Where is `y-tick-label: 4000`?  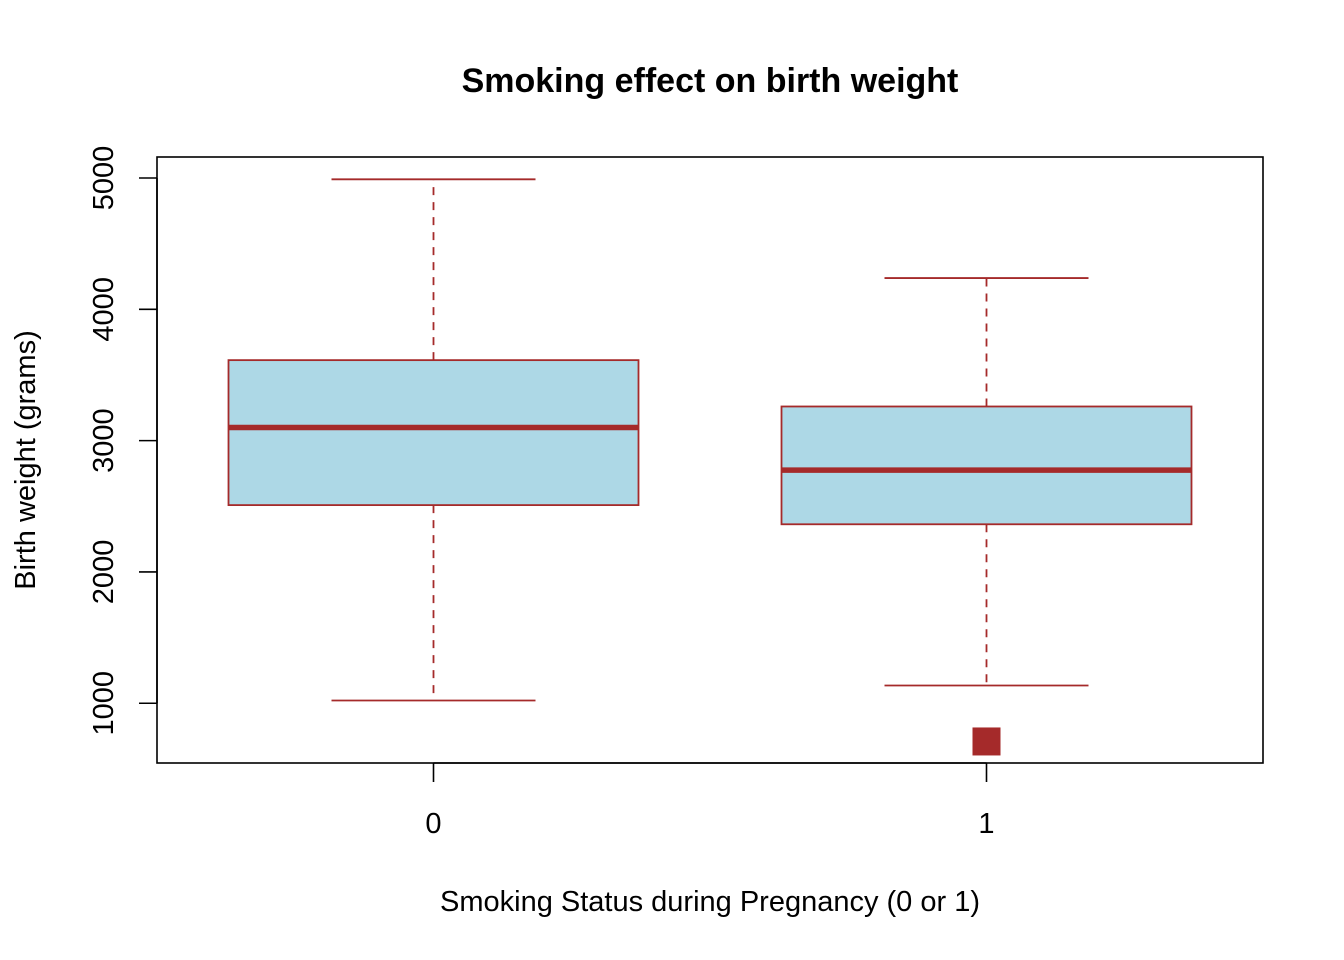
y-tick-label: 4000 is located at coordinates (104, 309).